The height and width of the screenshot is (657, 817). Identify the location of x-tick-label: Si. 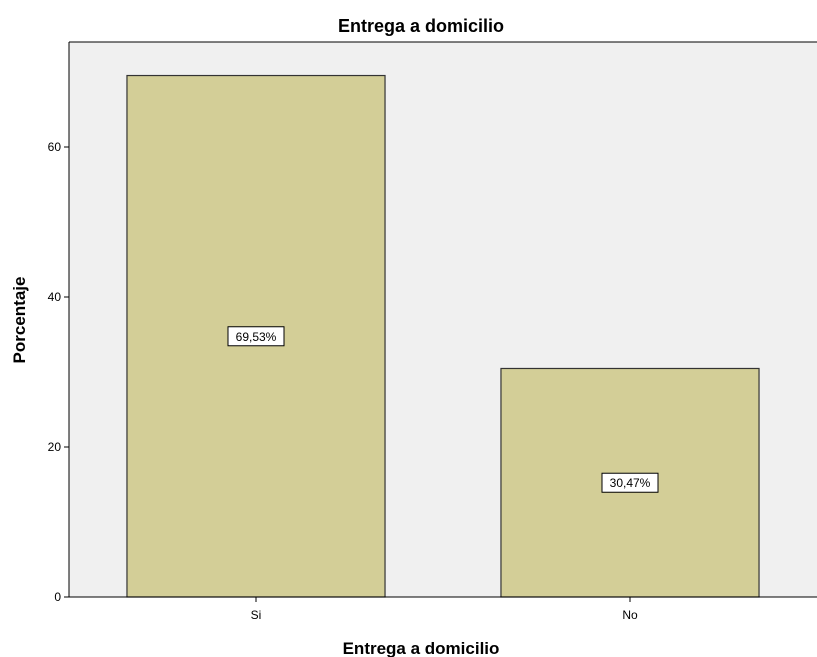
(256, 615).